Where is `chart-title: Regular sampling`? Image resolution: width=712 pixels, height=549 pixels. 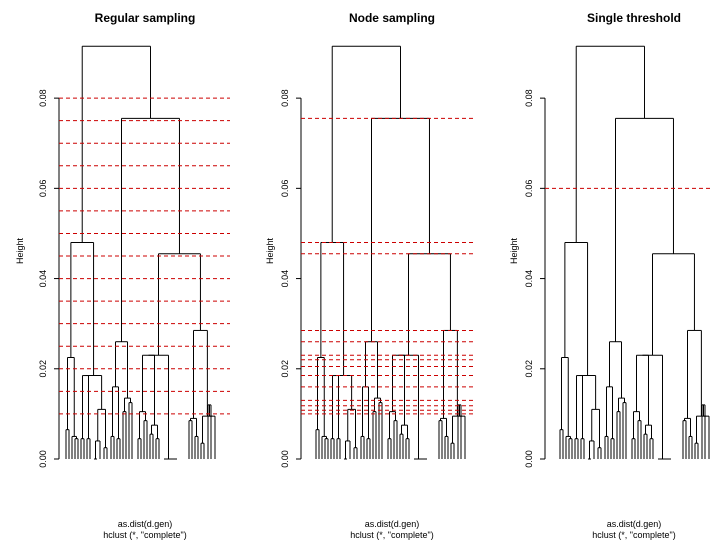 chart-title: Regular sampling is located at coordinates (145, 18).